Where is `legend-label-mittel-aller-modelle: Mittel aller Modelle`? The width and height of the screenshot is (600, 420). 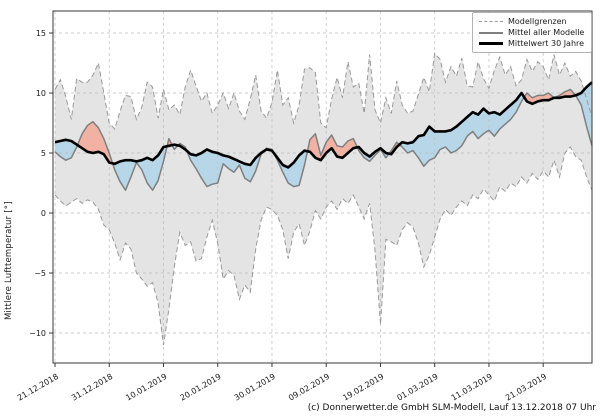 legend-label-mittel-aller-modelle: Mittel aller Modelle is located at coordinates (546, 32).